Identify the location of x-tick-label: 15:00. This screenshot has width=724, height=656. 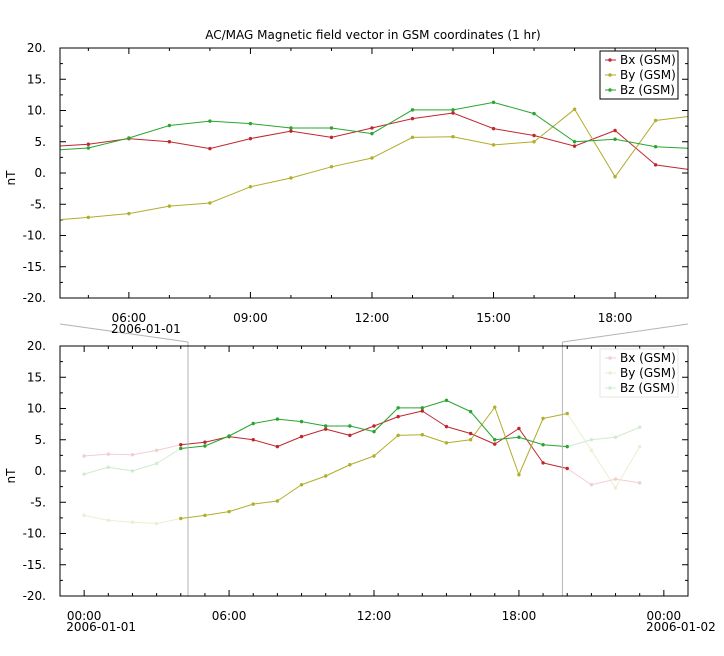
(493, 318).